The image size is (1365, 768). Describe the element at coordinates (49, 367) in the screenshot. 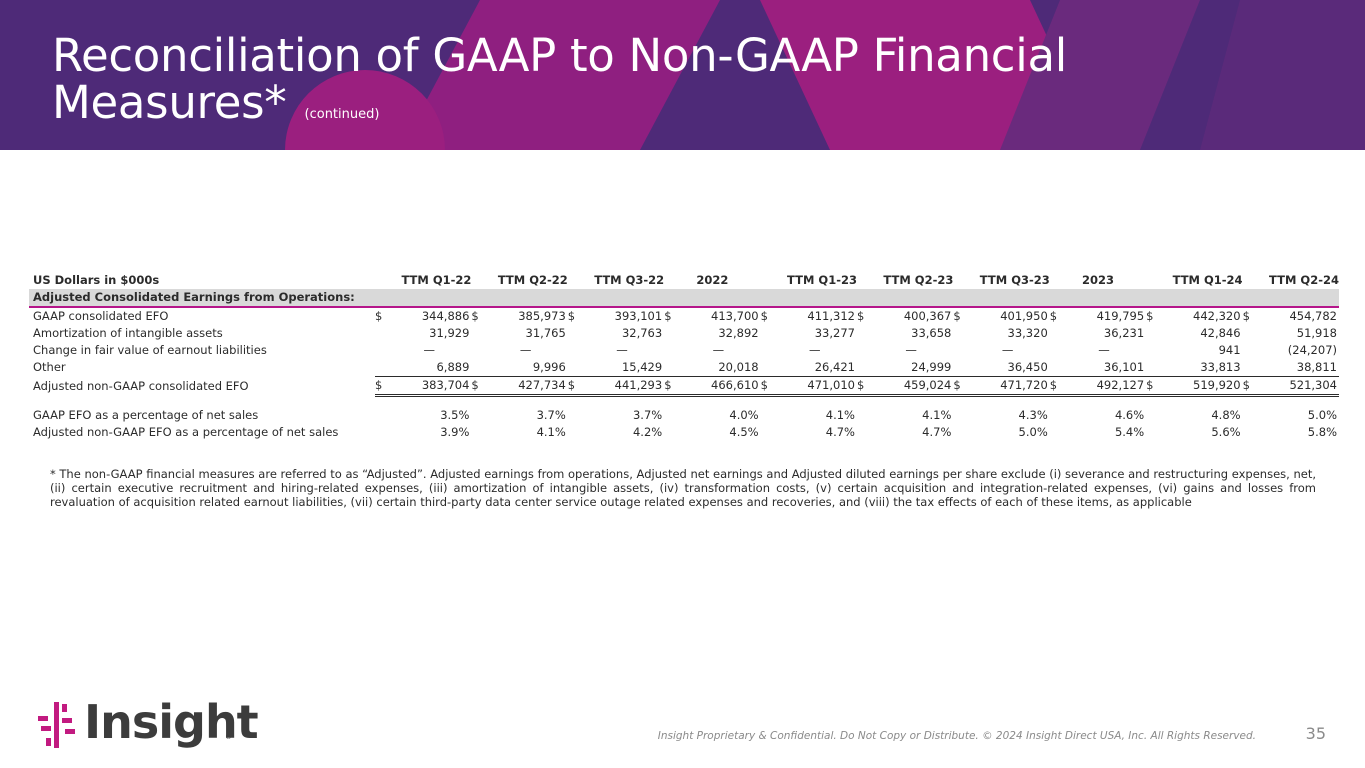

I see `row-label: Other` at that location.